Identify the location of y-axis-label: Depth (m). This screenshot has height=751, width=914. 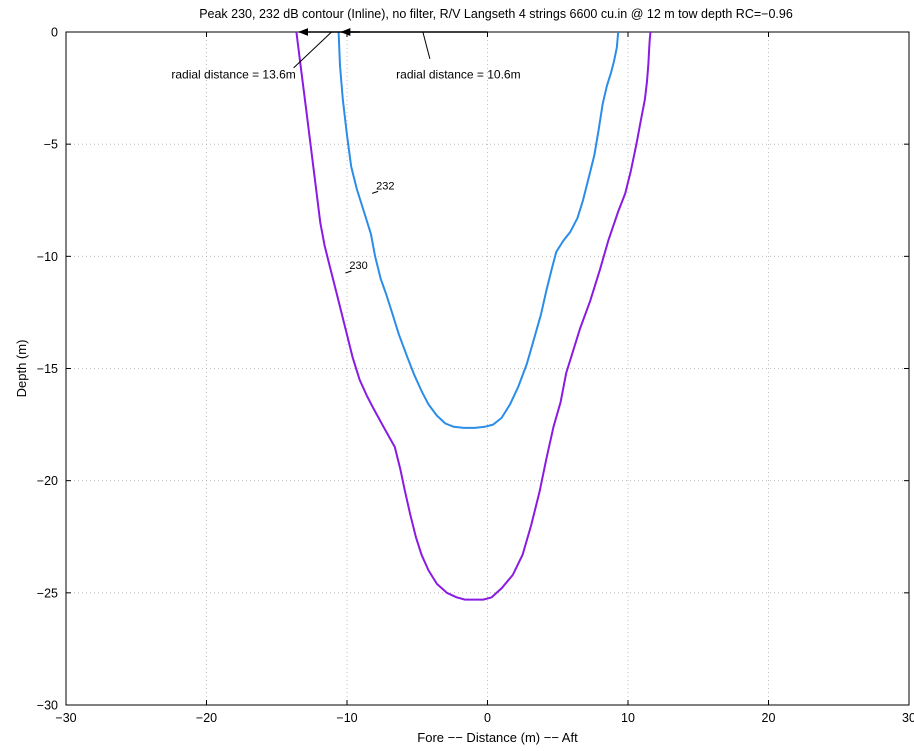
(21, 369).